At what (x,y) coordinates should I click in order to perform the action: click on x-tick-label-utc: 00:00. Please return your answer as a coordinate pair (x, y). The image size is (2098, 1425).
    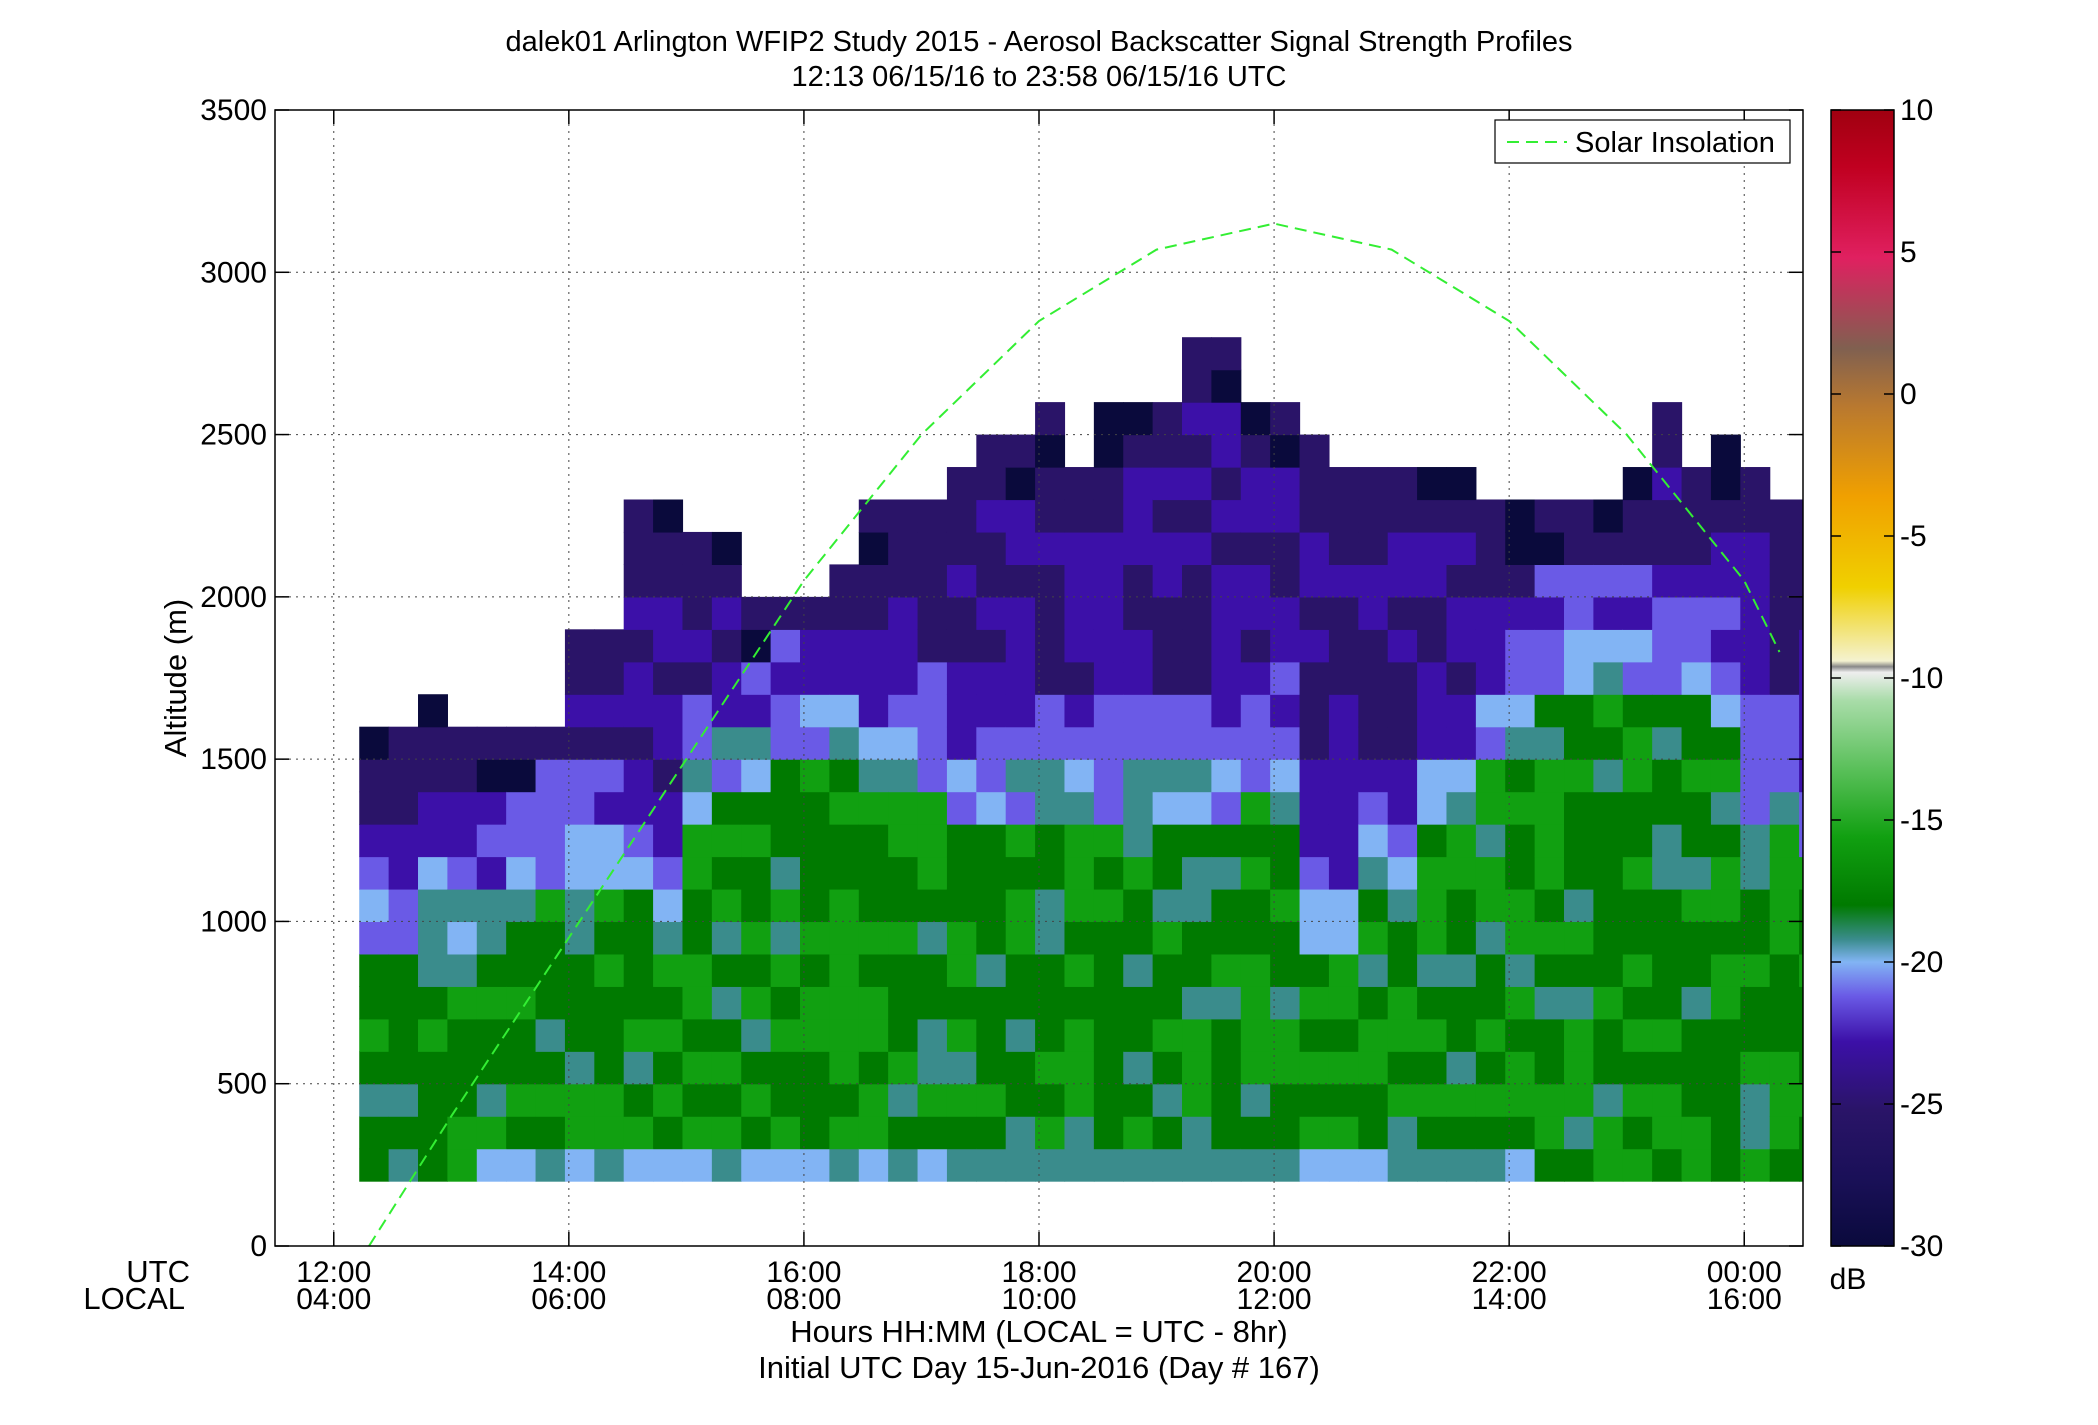
    Looking at the image, I should click on (1744, 1272).